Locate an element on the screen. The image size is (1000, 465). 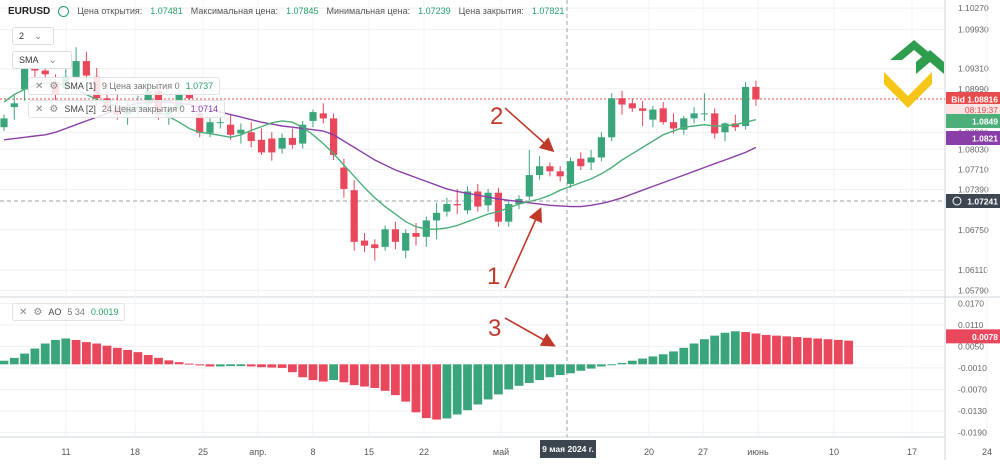
crosshair-price-tag: 1.07241 is located at coordinates (982, 202).